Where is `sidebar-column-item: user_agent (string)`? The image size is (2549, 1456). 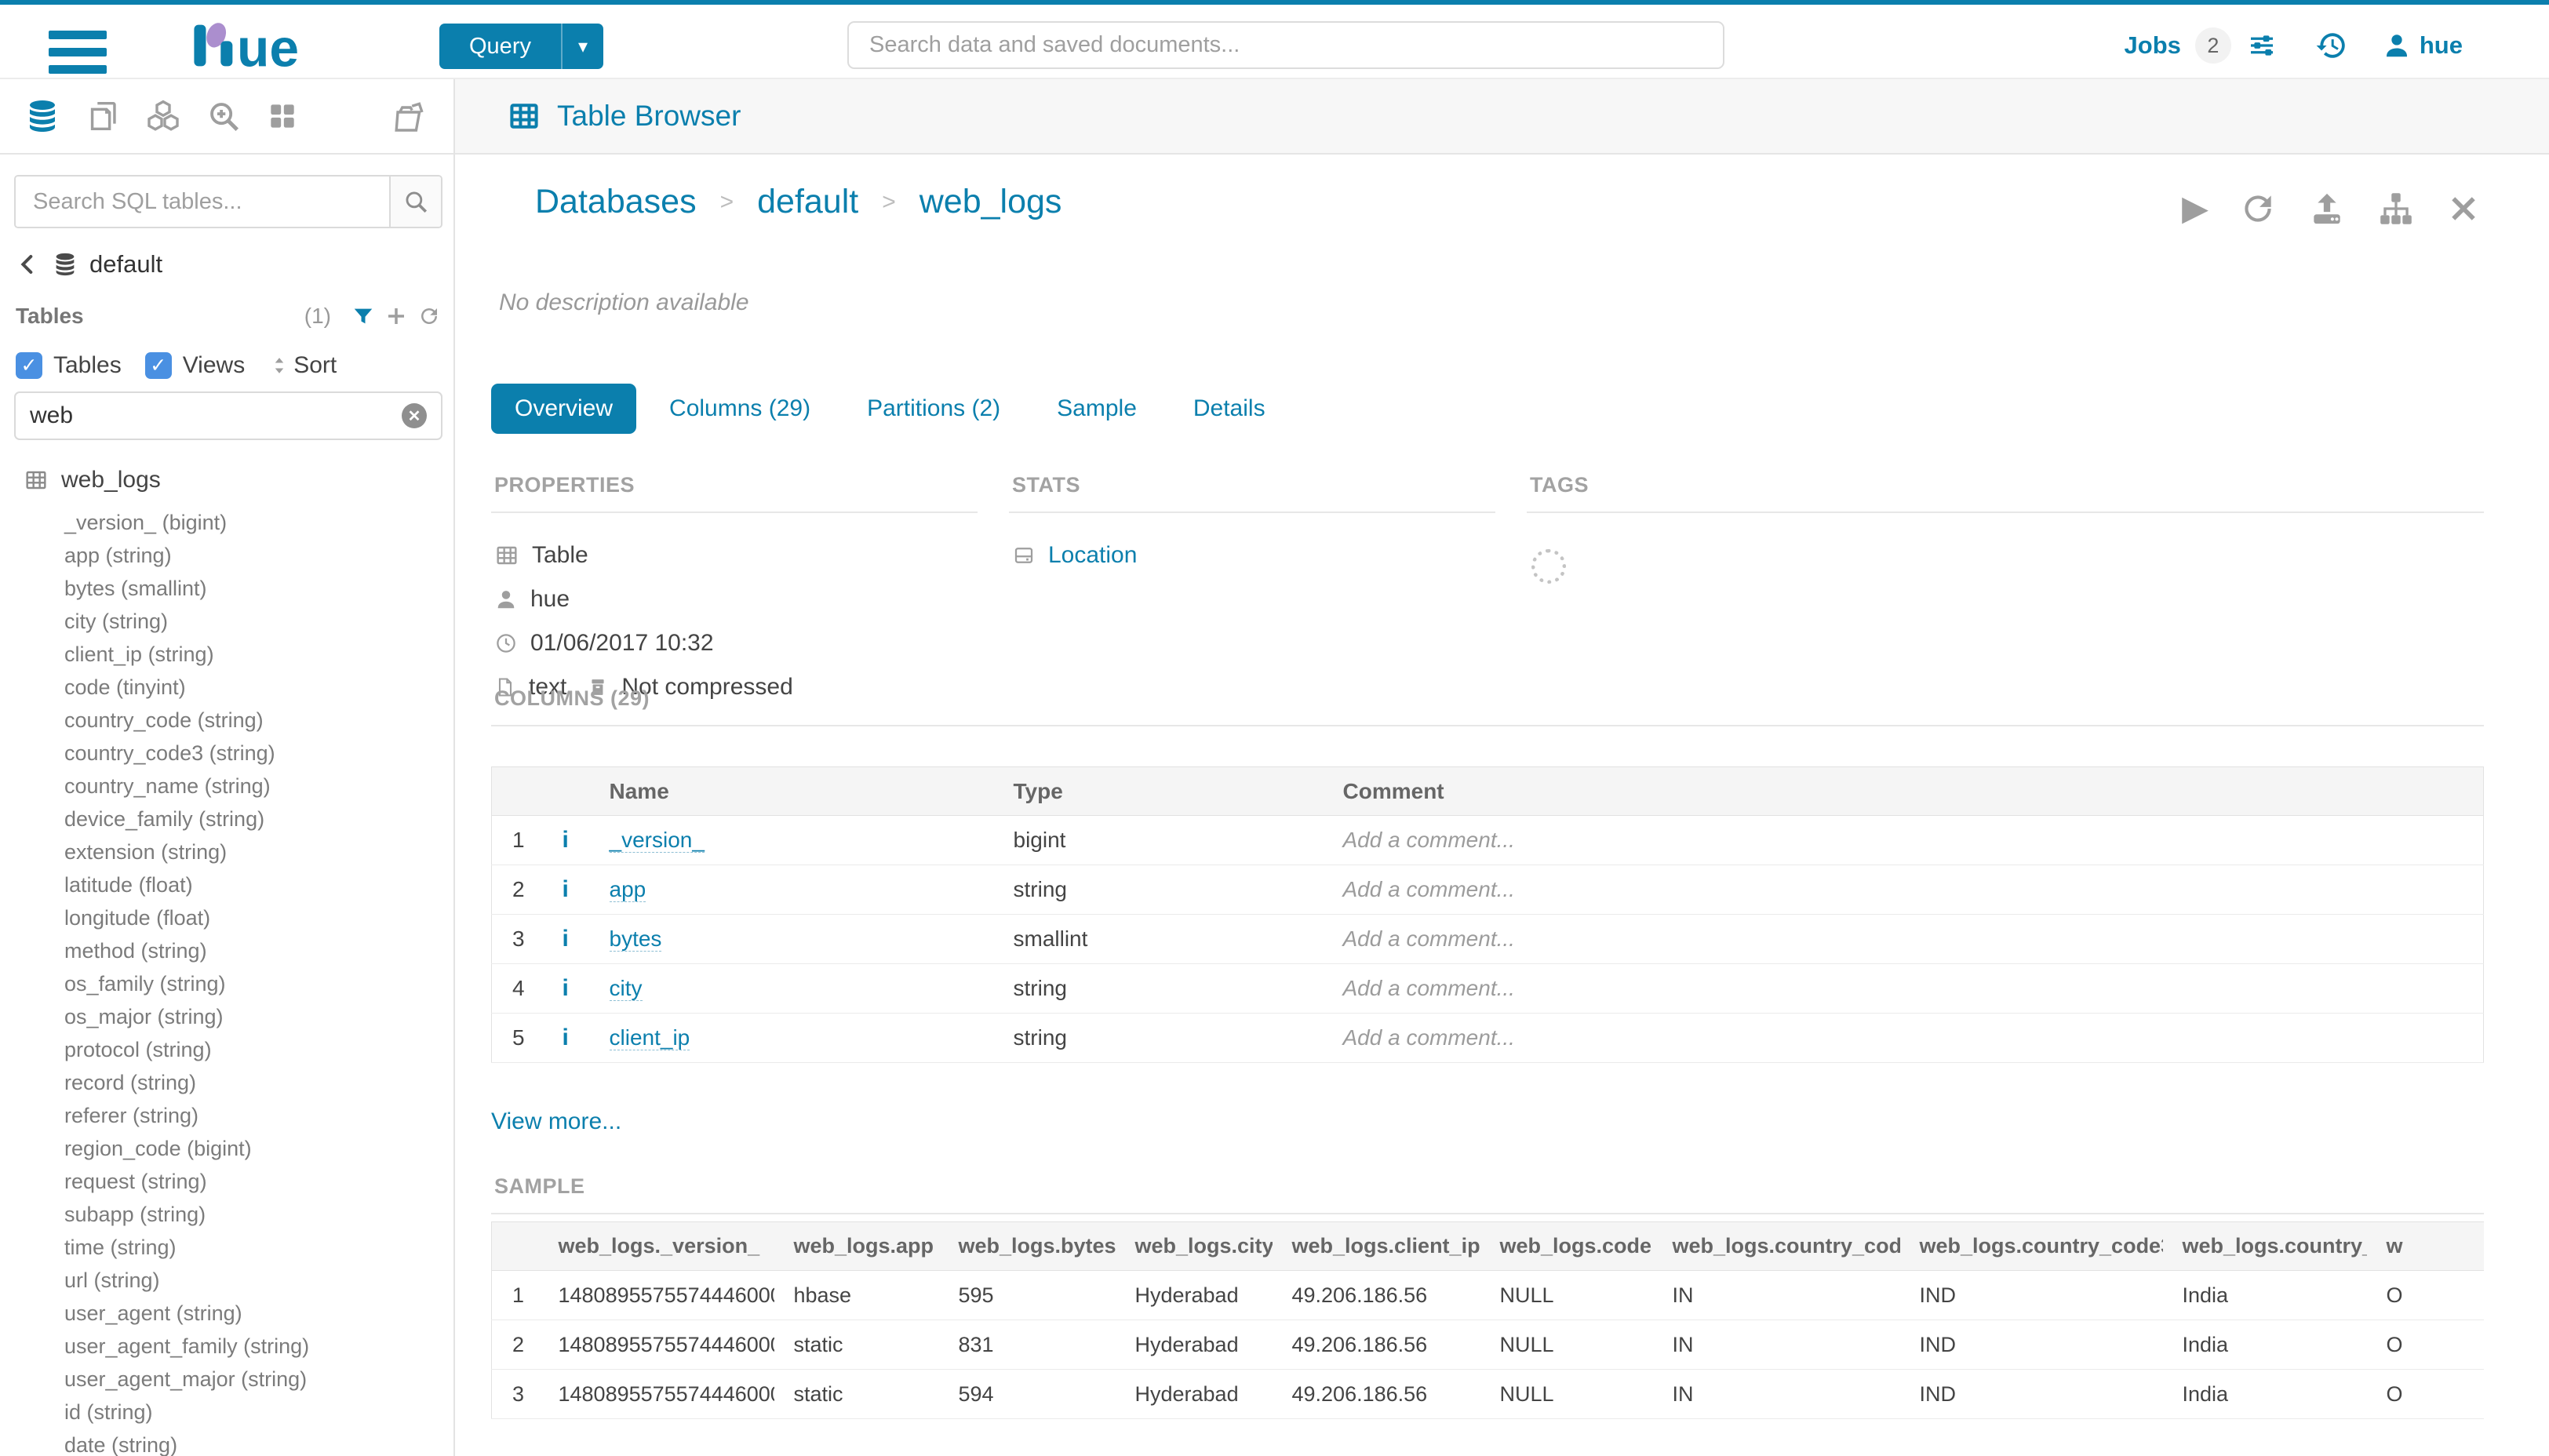 sidebar-column-item: user_agent (string) is located at coordinates (153, 1313).